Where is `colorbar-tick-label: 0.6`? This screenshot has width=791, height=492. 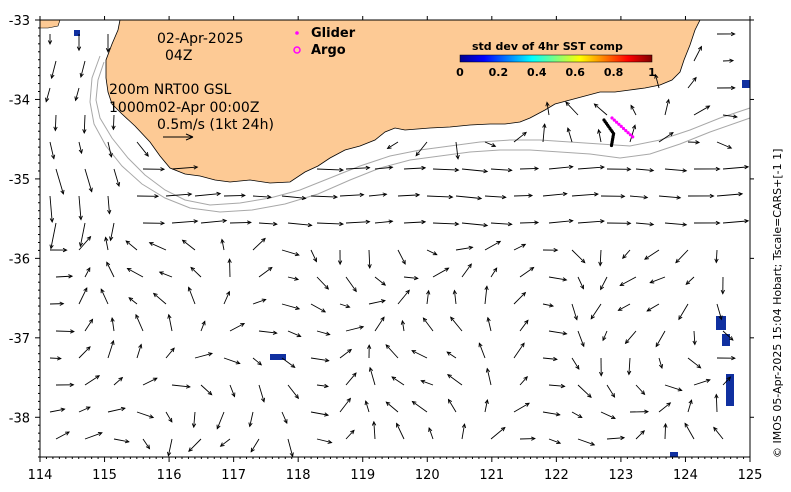
colorbar-tick-label: 0.6 is located at coordinates (575, 72).